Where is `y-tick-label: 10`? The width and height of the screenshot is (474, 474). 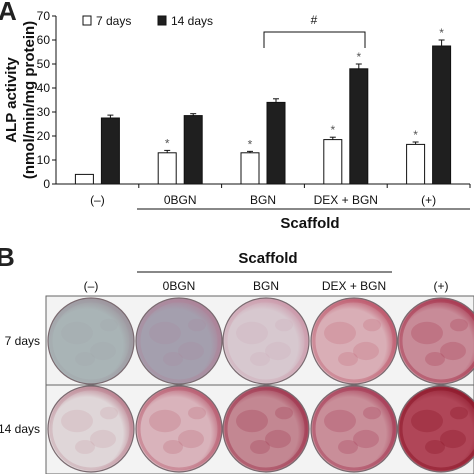
y-tick-label: 10 is located at coordinates (44, 160).